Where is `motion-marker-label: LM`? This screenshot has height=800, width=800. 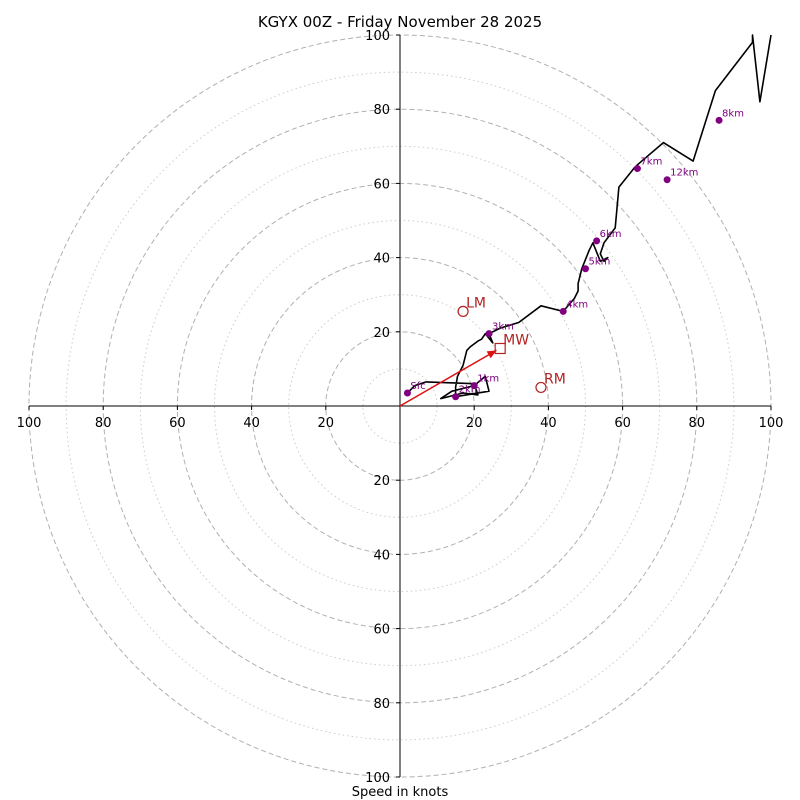
motion-marker-label: LM is located at coordinates (476, 303).